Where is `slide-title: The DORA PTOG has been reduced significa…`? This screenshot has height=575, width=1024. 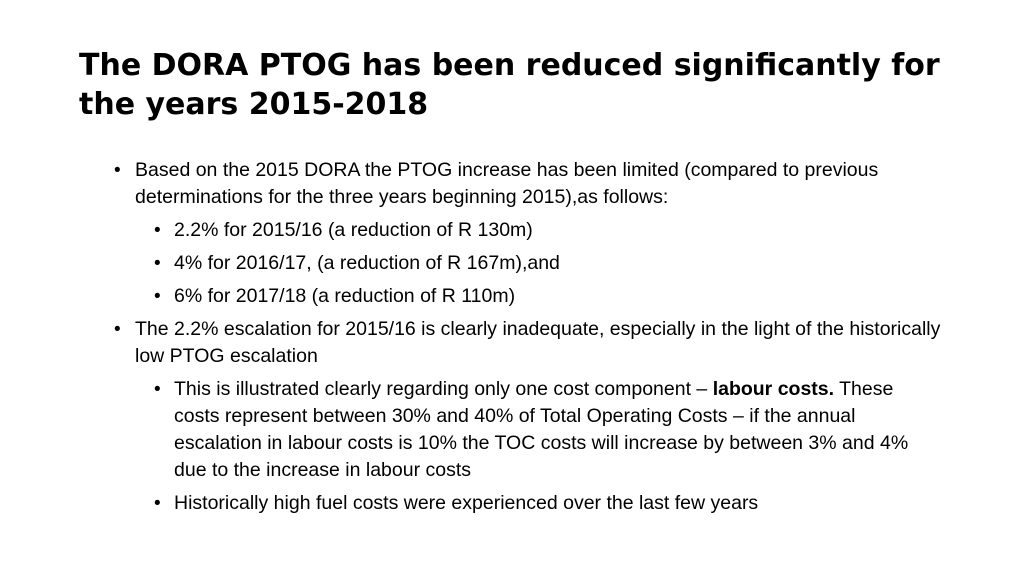
slide-title: The DORA PTOG has been reduced significa… is located at coordinates (509, 85).